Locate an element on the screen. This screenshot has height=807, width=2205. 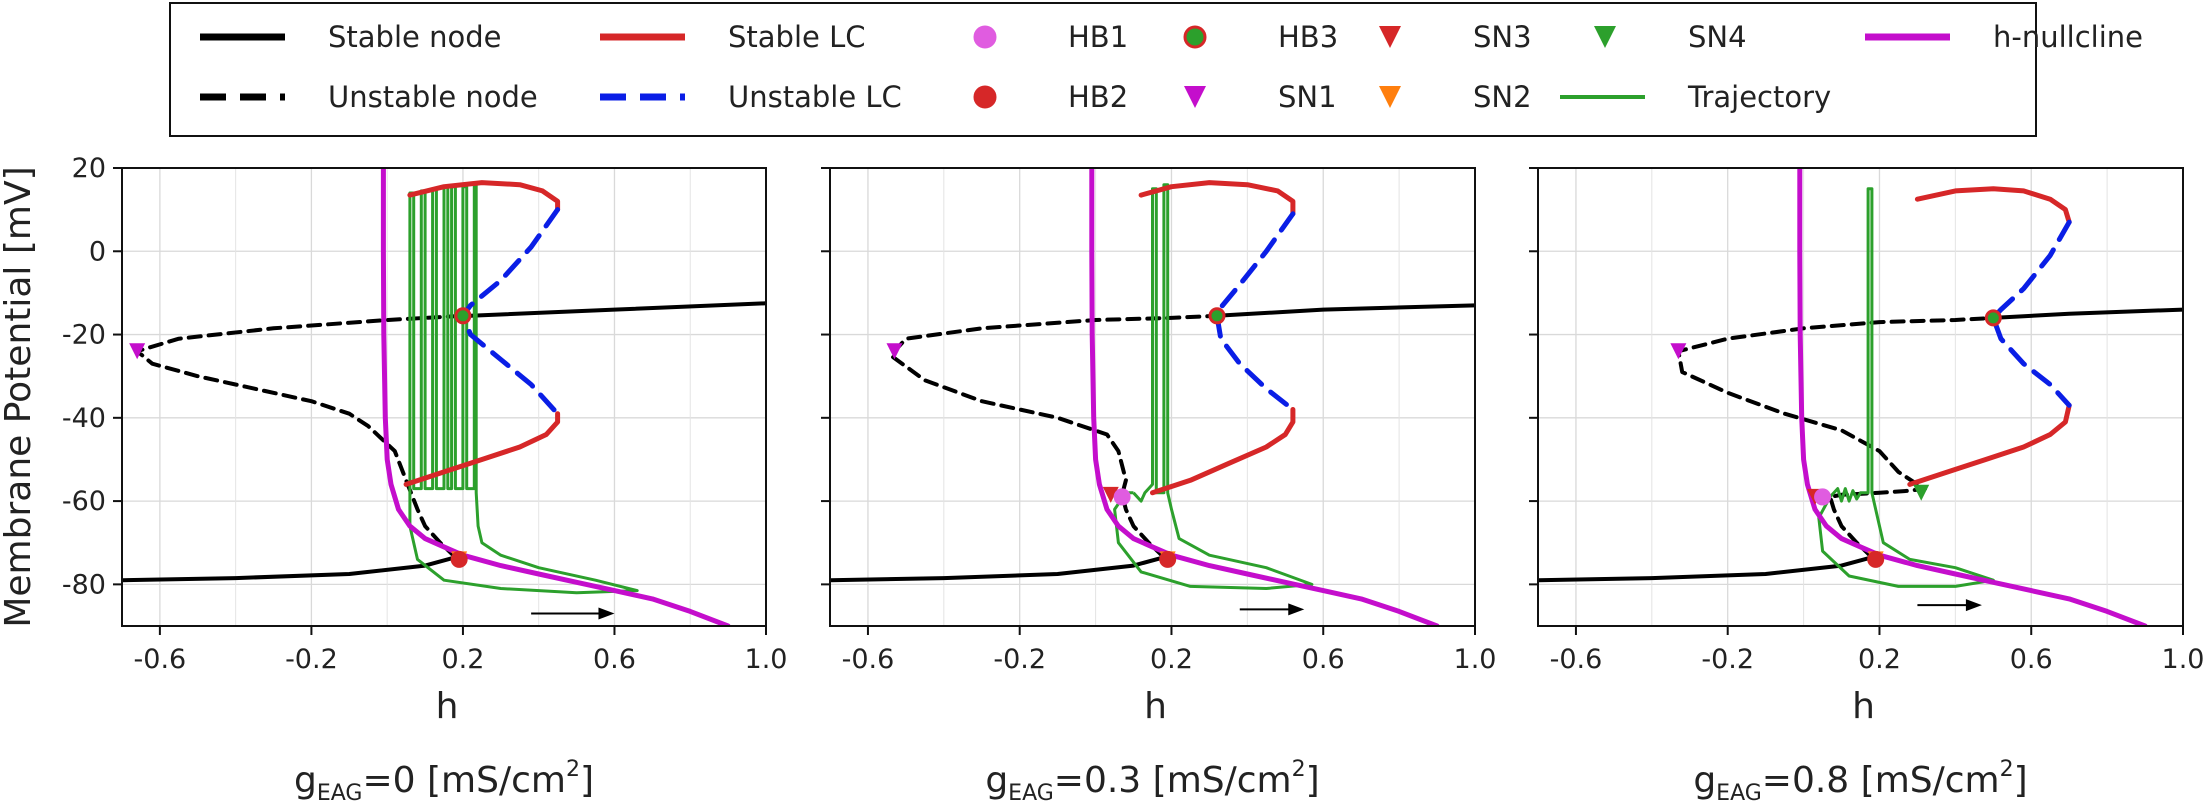
legend-item-sn1: SN1 is located at coordinates (1260, 97).